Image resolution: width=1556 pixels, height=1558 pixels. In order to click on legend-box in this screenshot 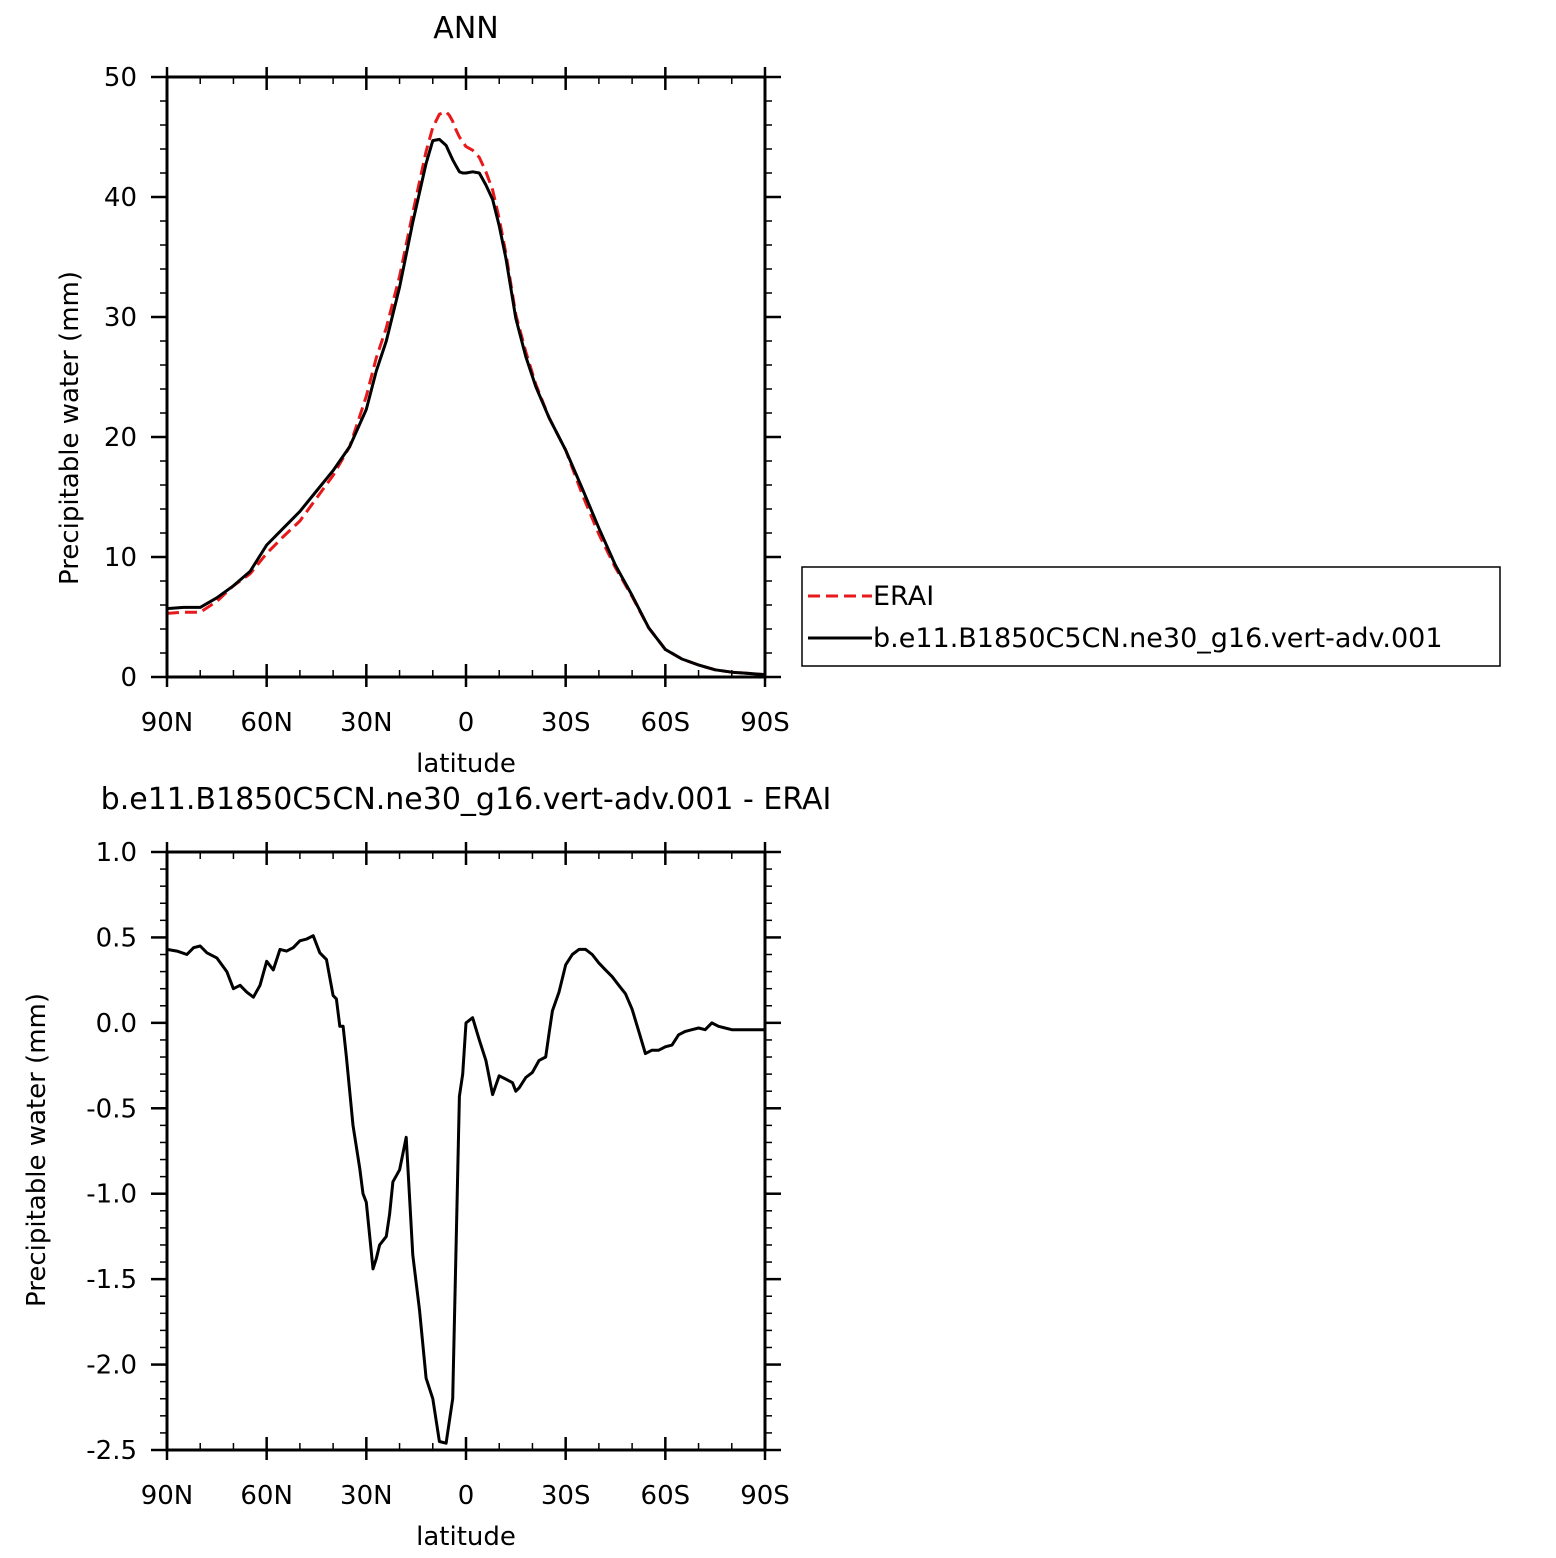, I will do `click(1151, 616)`.